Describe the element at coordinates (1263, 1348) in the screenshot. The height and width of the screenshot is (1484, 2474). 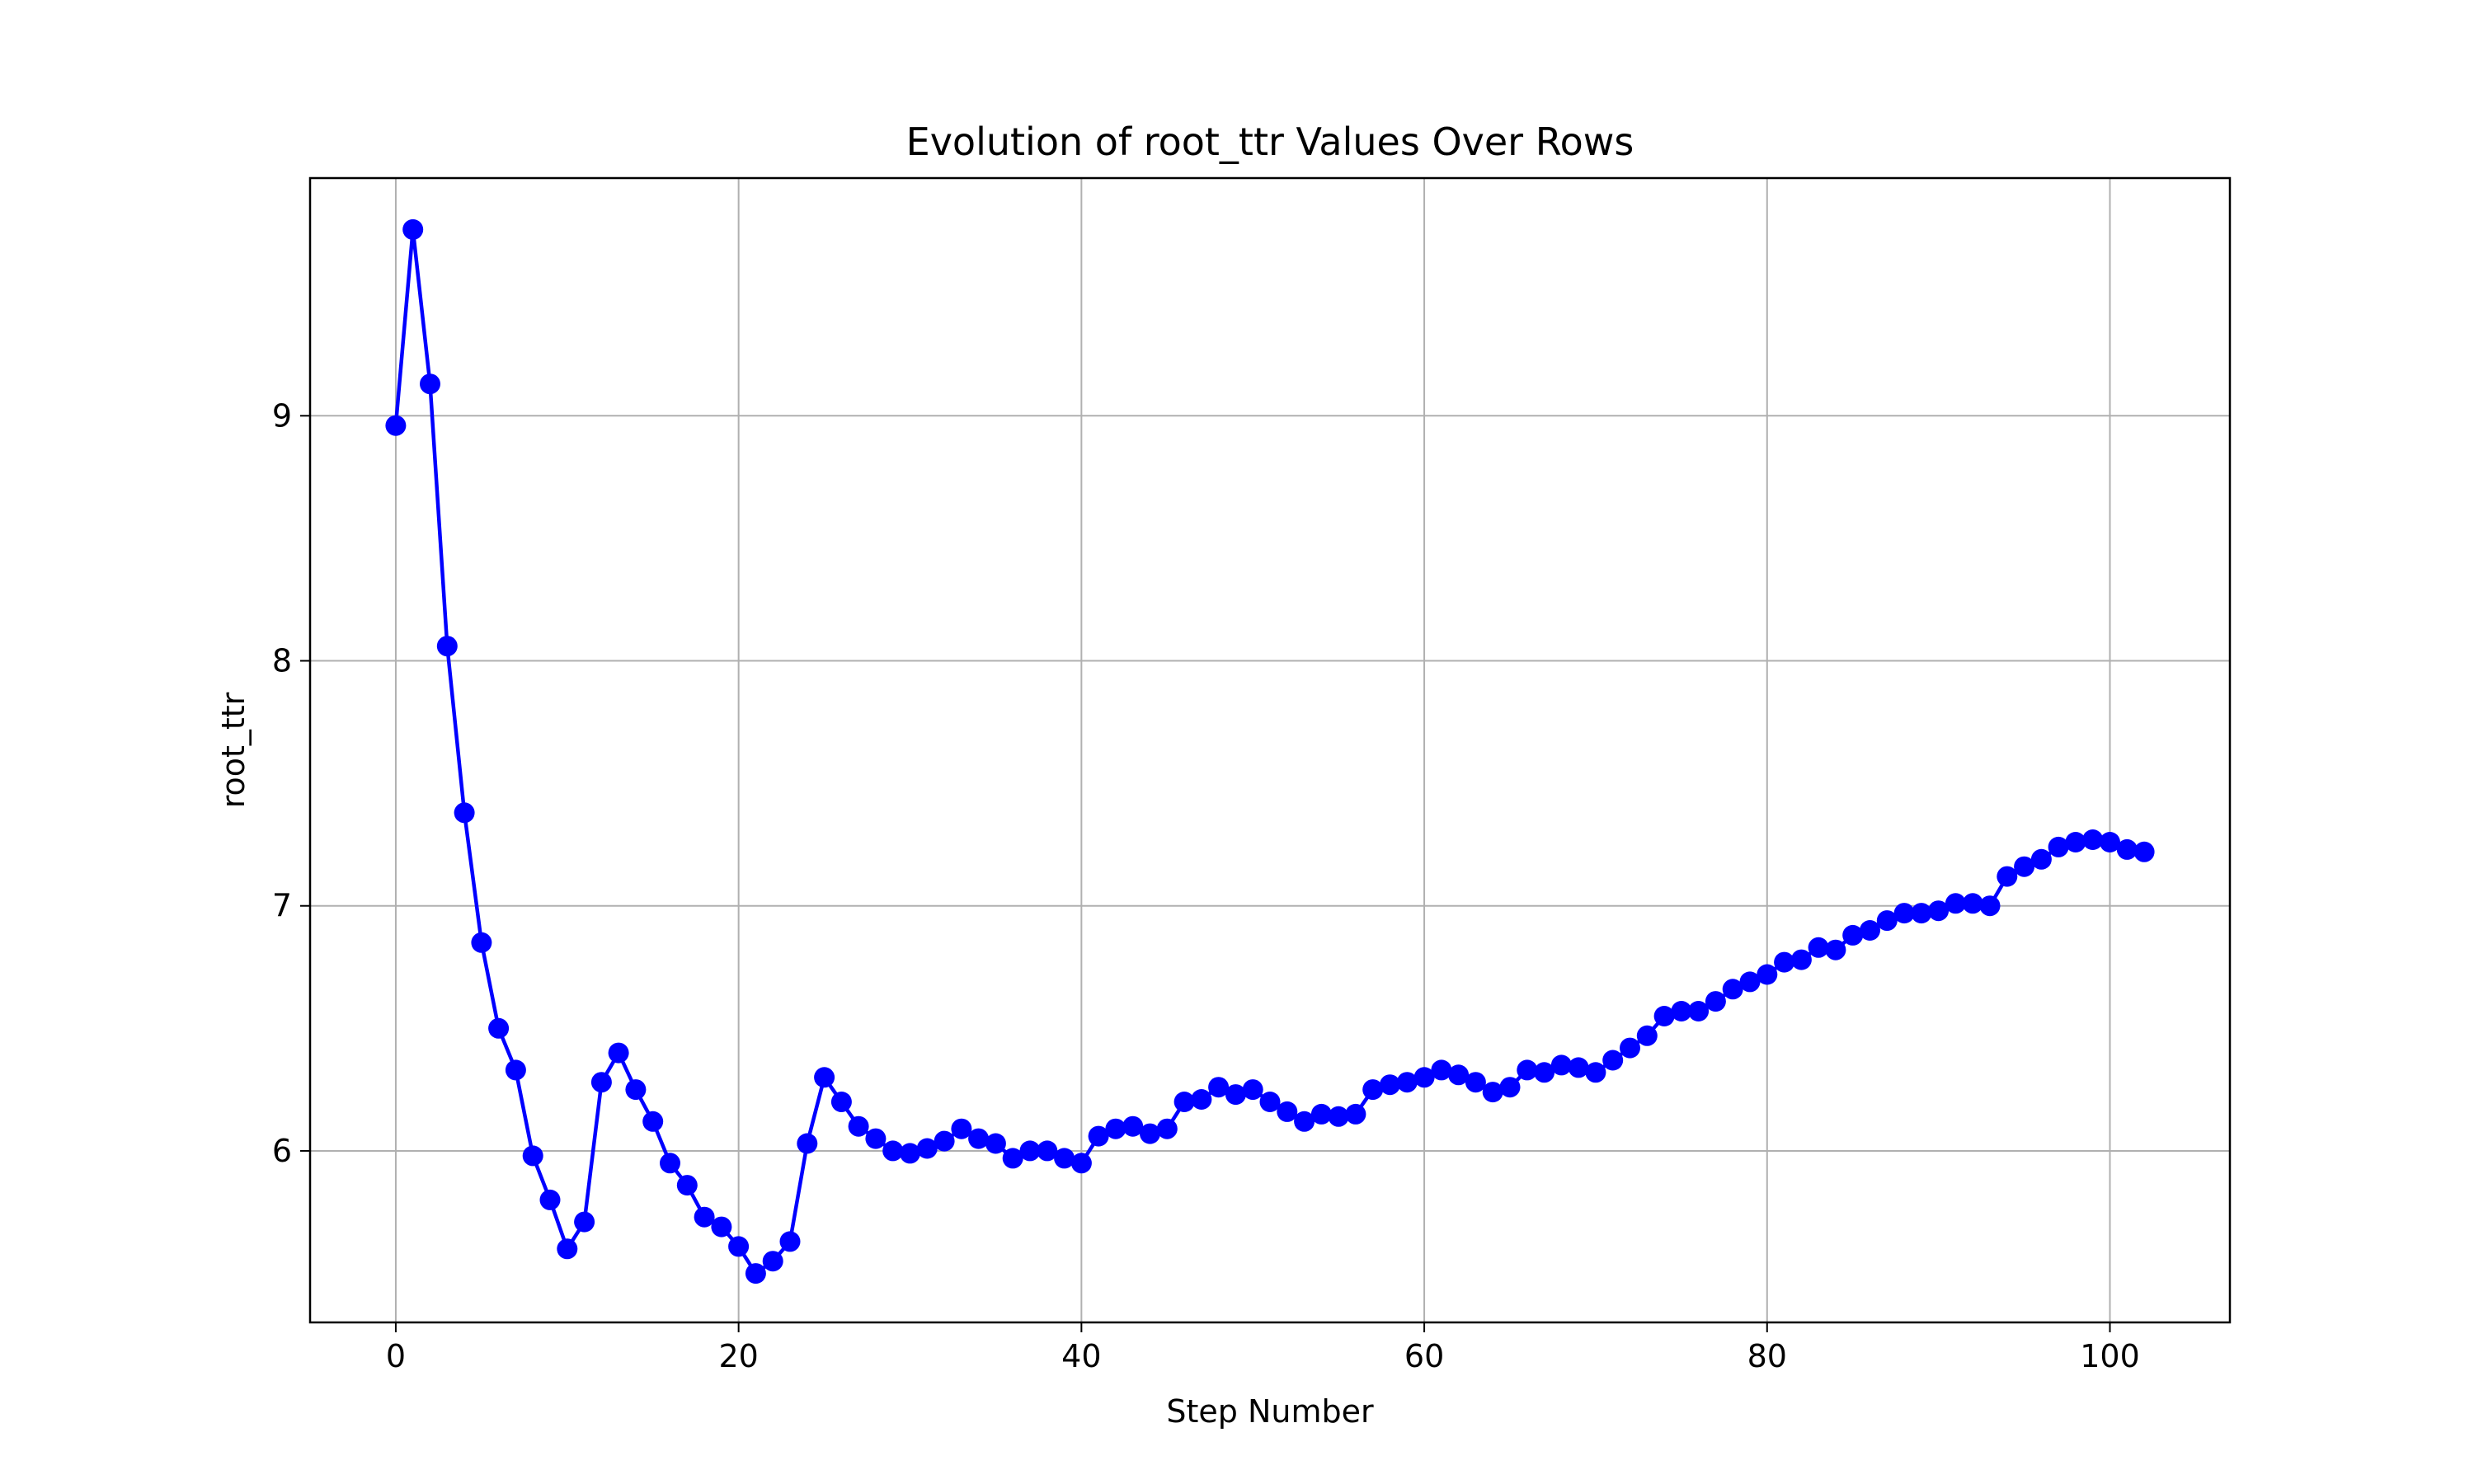
I see `x-axis-ticks: 0 20 40 60 80 100` at that location.